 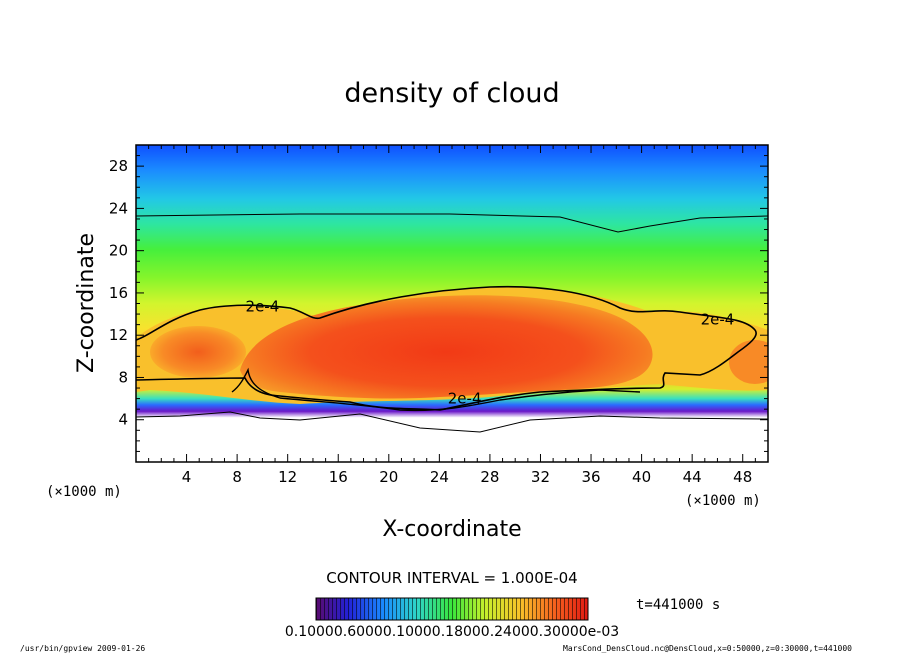 What do you see at coordinates (540, 477) in the screenshot?
I see `x-tick-label: 32` at bounding box center [540, 477].